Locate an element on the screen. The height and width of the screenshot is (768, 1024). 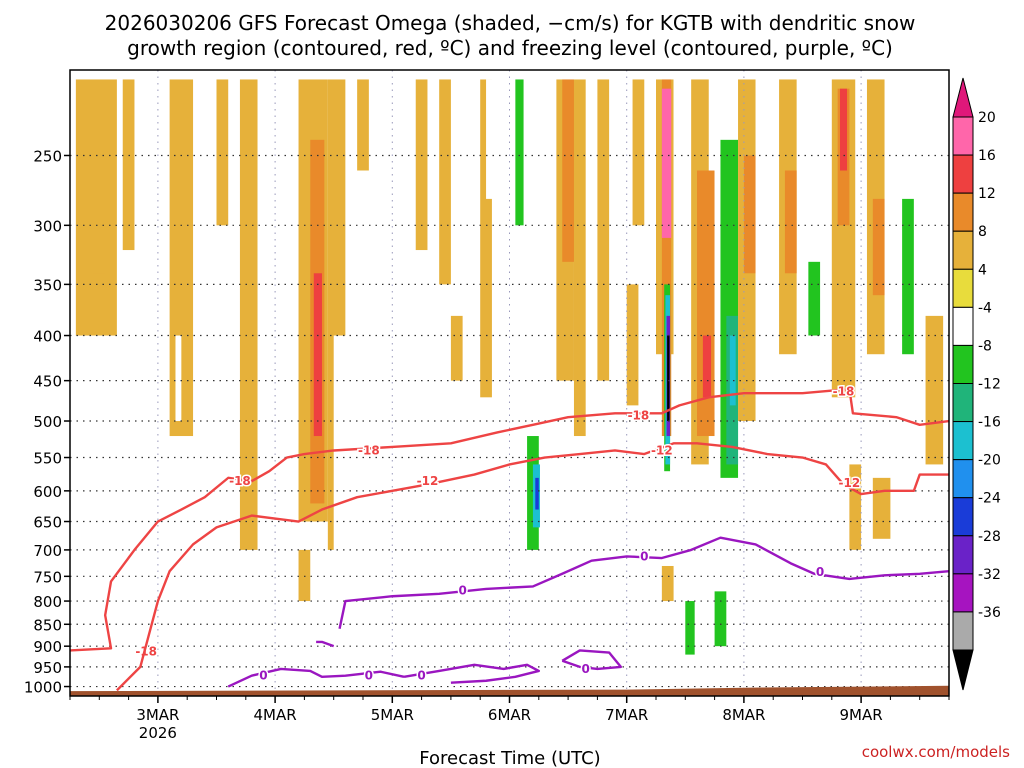
y-tick-label: 1000 is located at coordinates (43, 688).